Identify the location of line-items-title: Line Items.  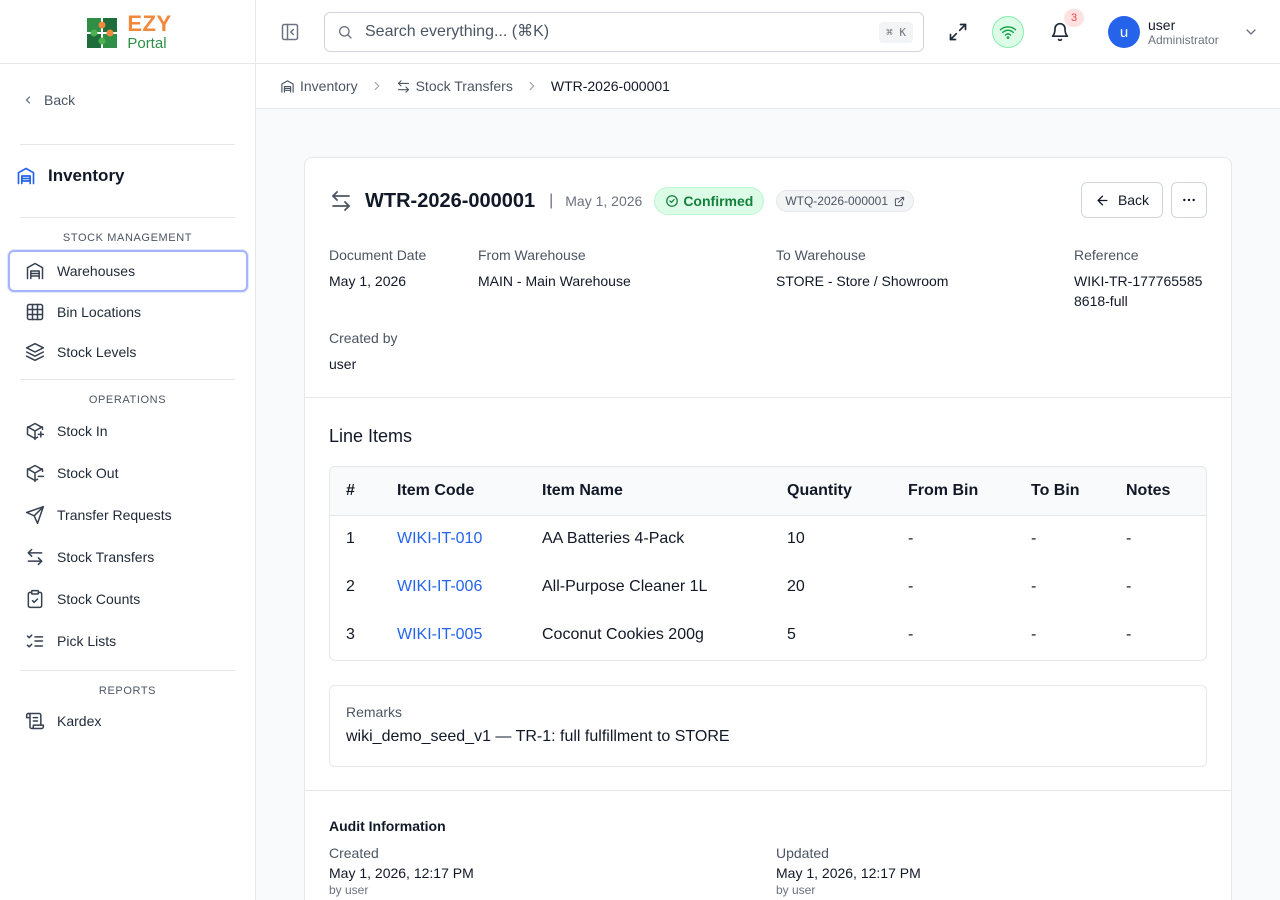
(371, 436).